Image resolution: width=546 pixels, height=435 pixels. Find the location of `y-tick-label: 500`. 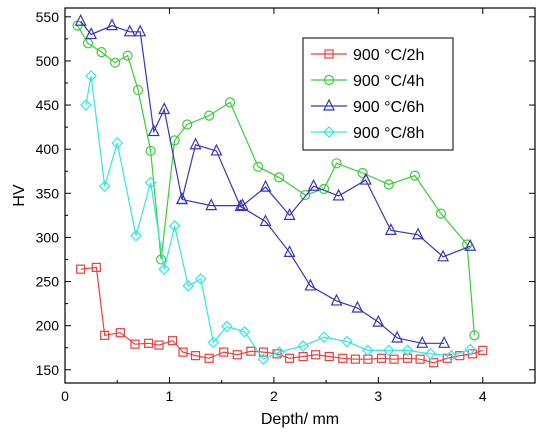

y-tick-label: 500 is located at coordinates (48, 61).